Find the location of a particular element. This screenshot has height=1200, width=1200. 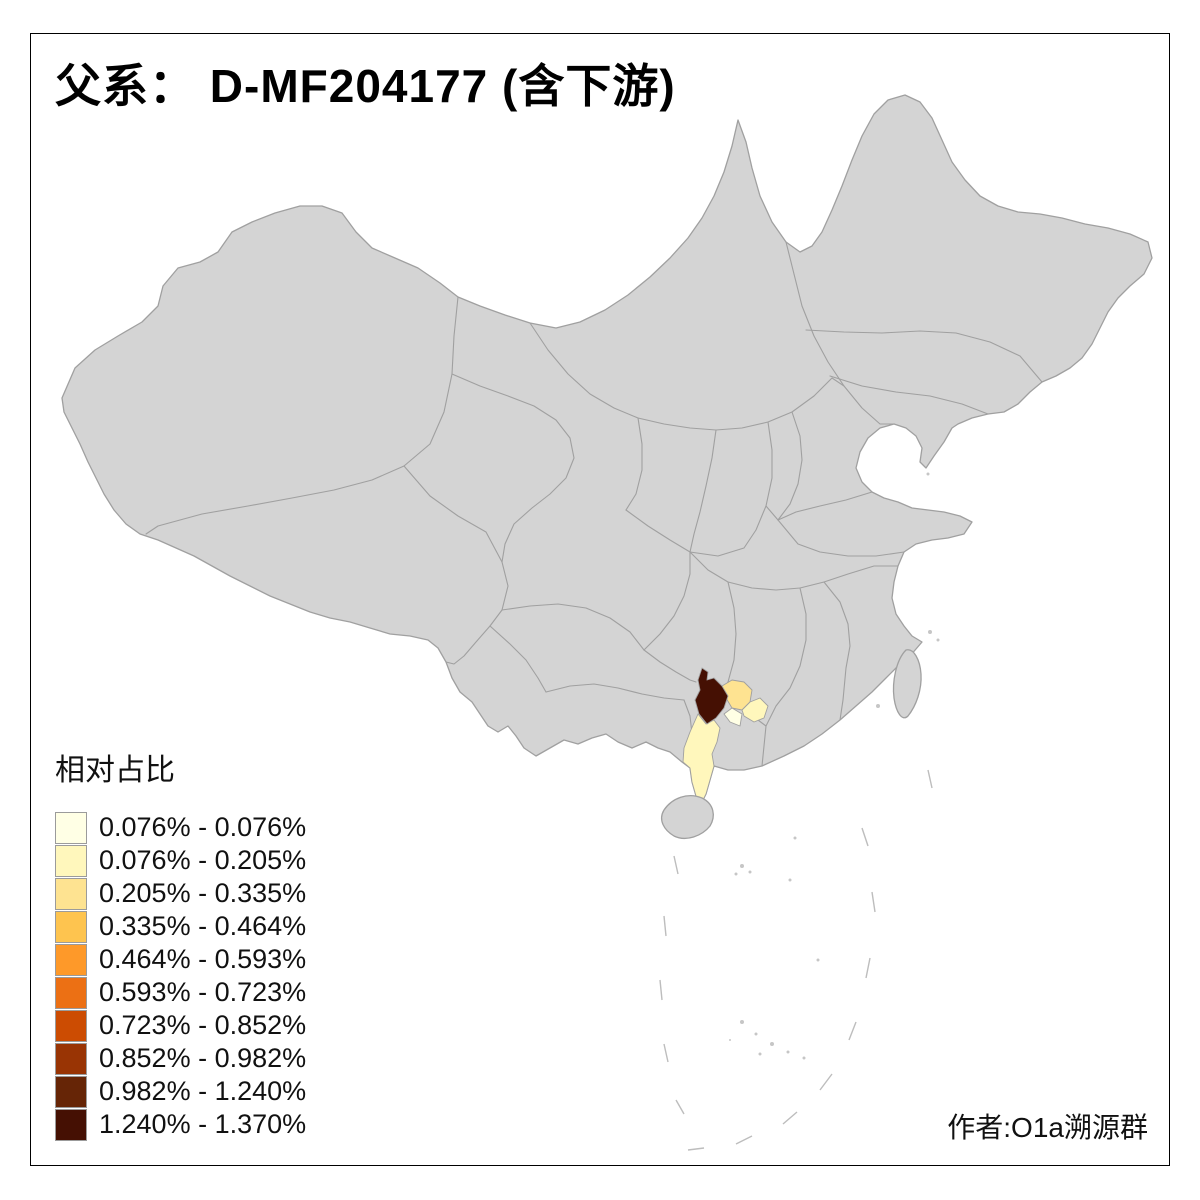

region-south-peninsula is located at coordinates (701, 758).